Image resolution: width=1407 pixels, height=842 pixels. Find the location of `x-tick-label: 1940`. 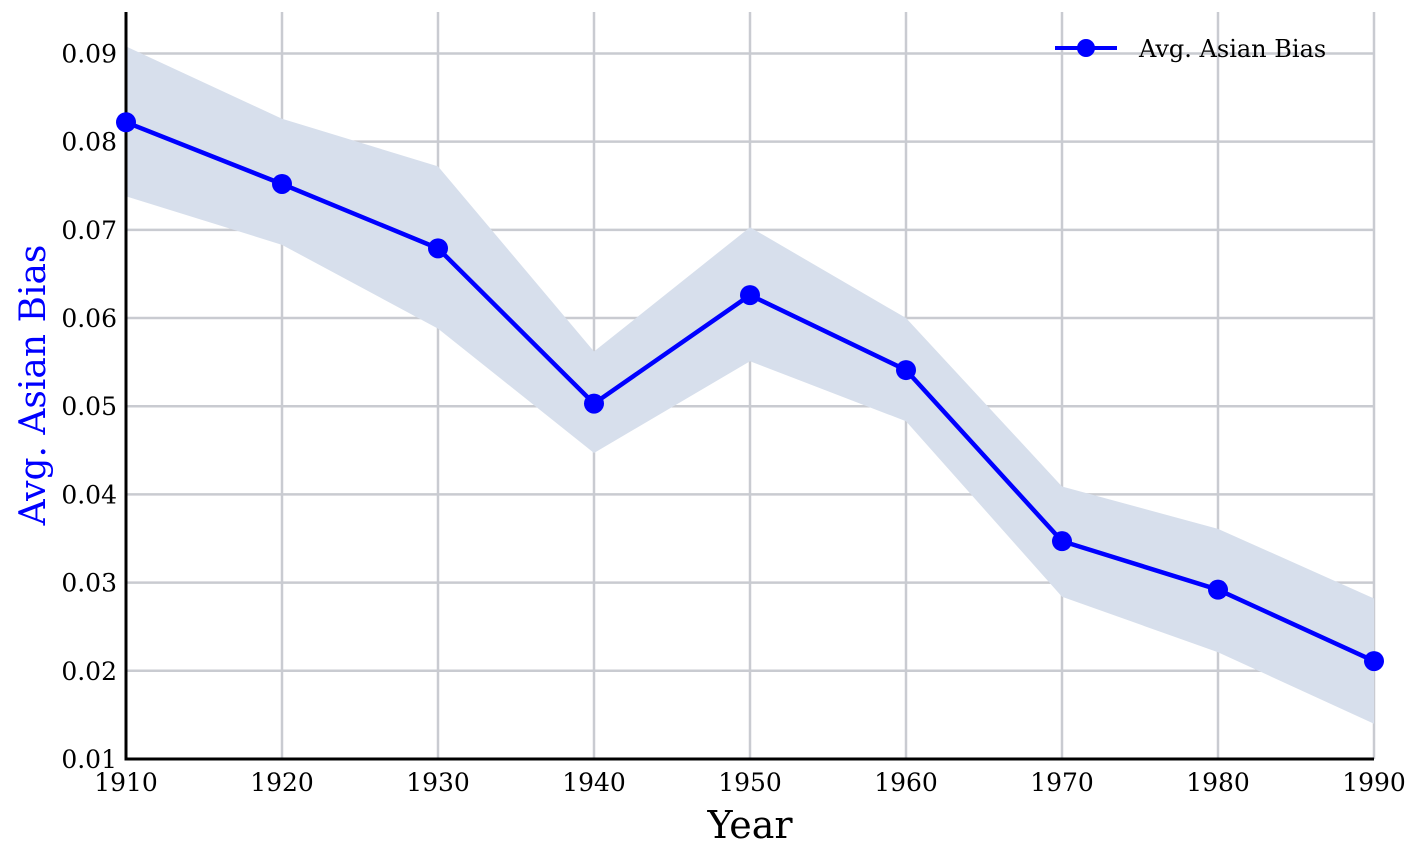

x-tick-label: 1940 is located at coordinates (594, 782).